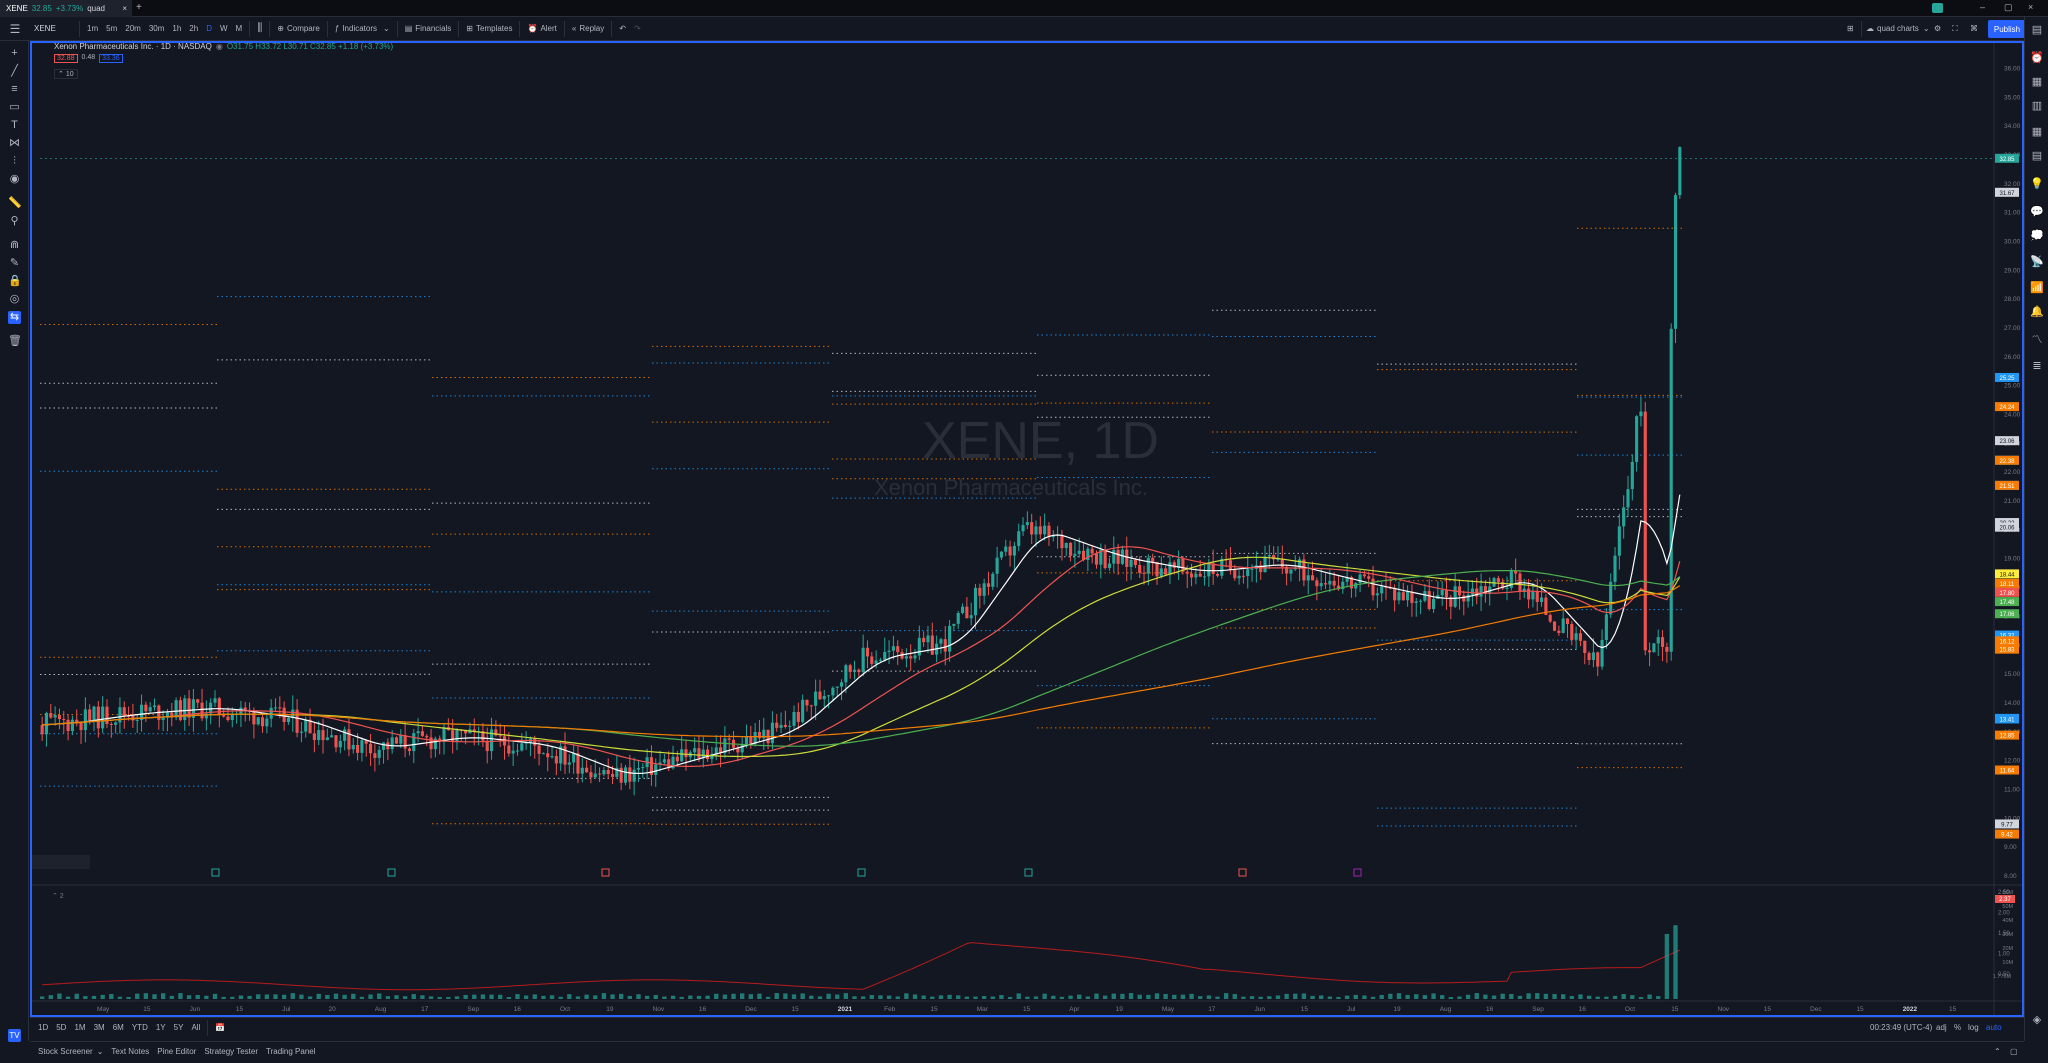 The image size is (2048, 1063). I want to click on window-close-icon: ×, so click(2031, 7).